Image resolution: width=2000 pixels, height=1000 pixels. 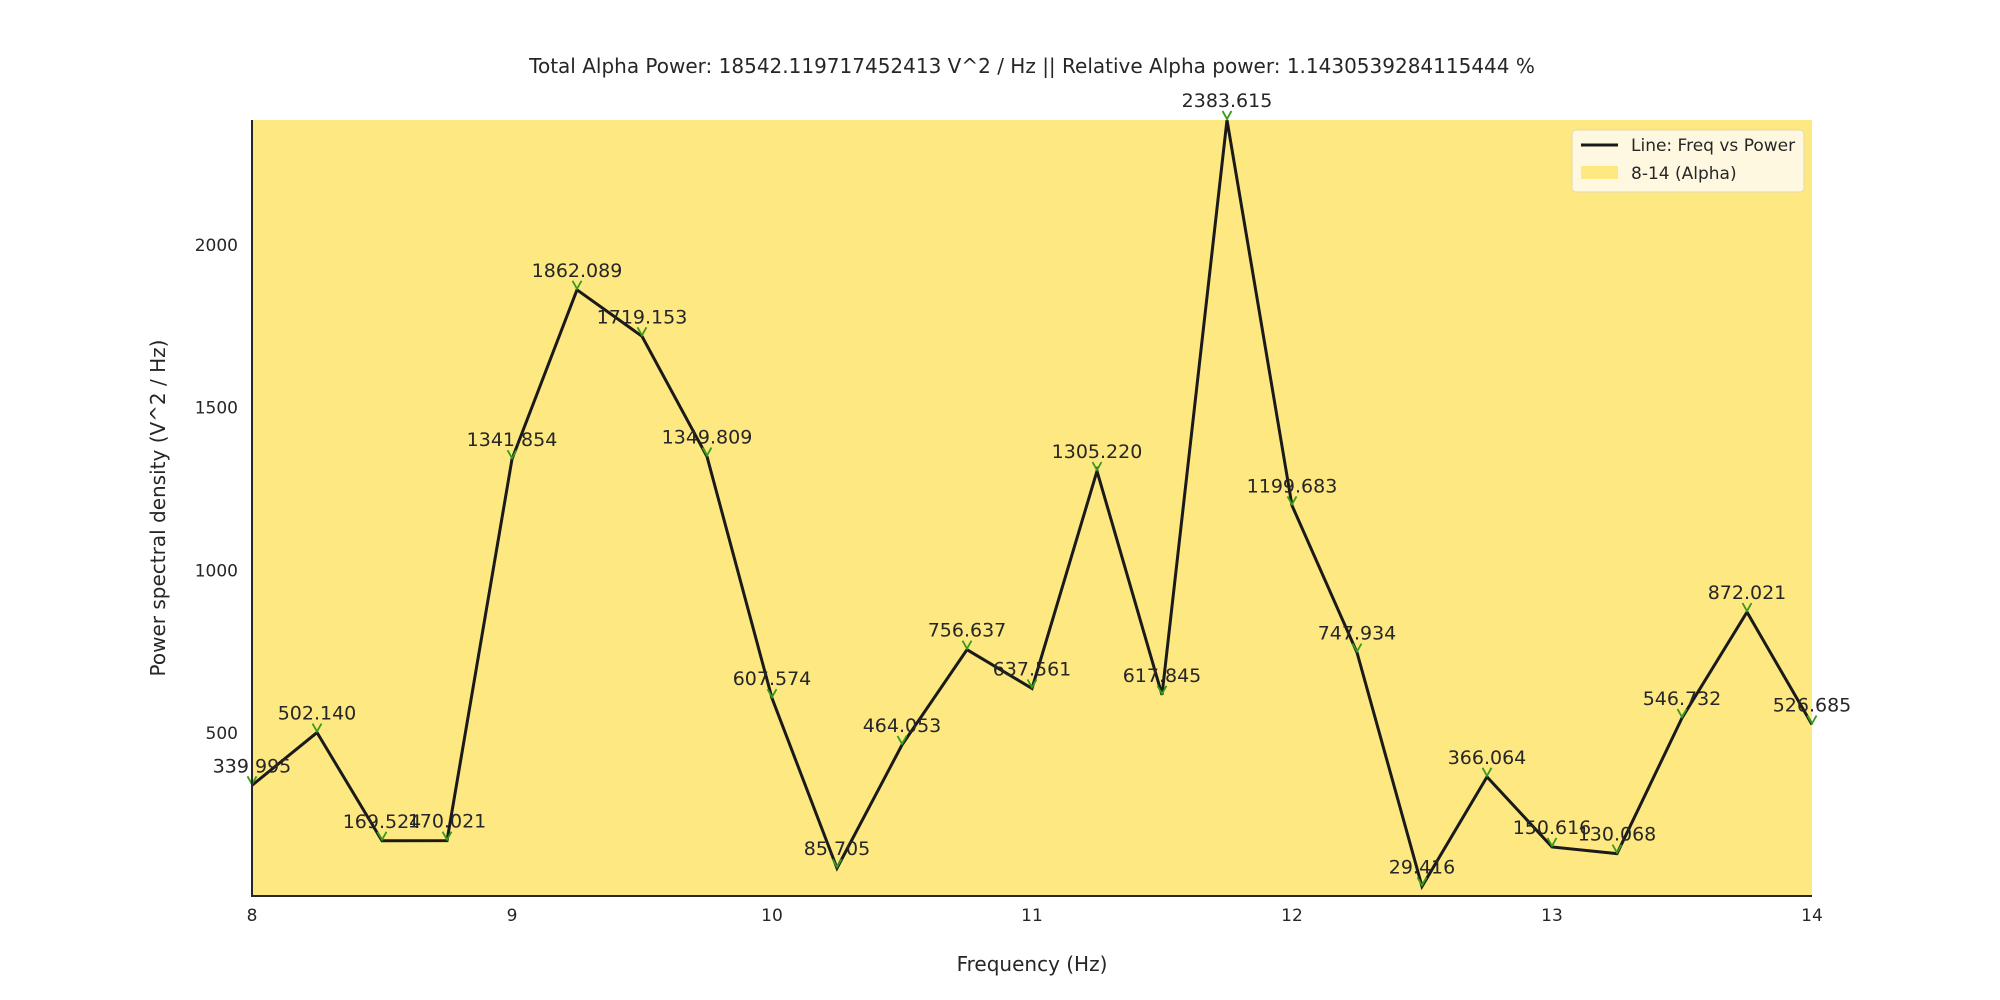 I want to click on legend-band-swatch, so click(x=1599, y=172).